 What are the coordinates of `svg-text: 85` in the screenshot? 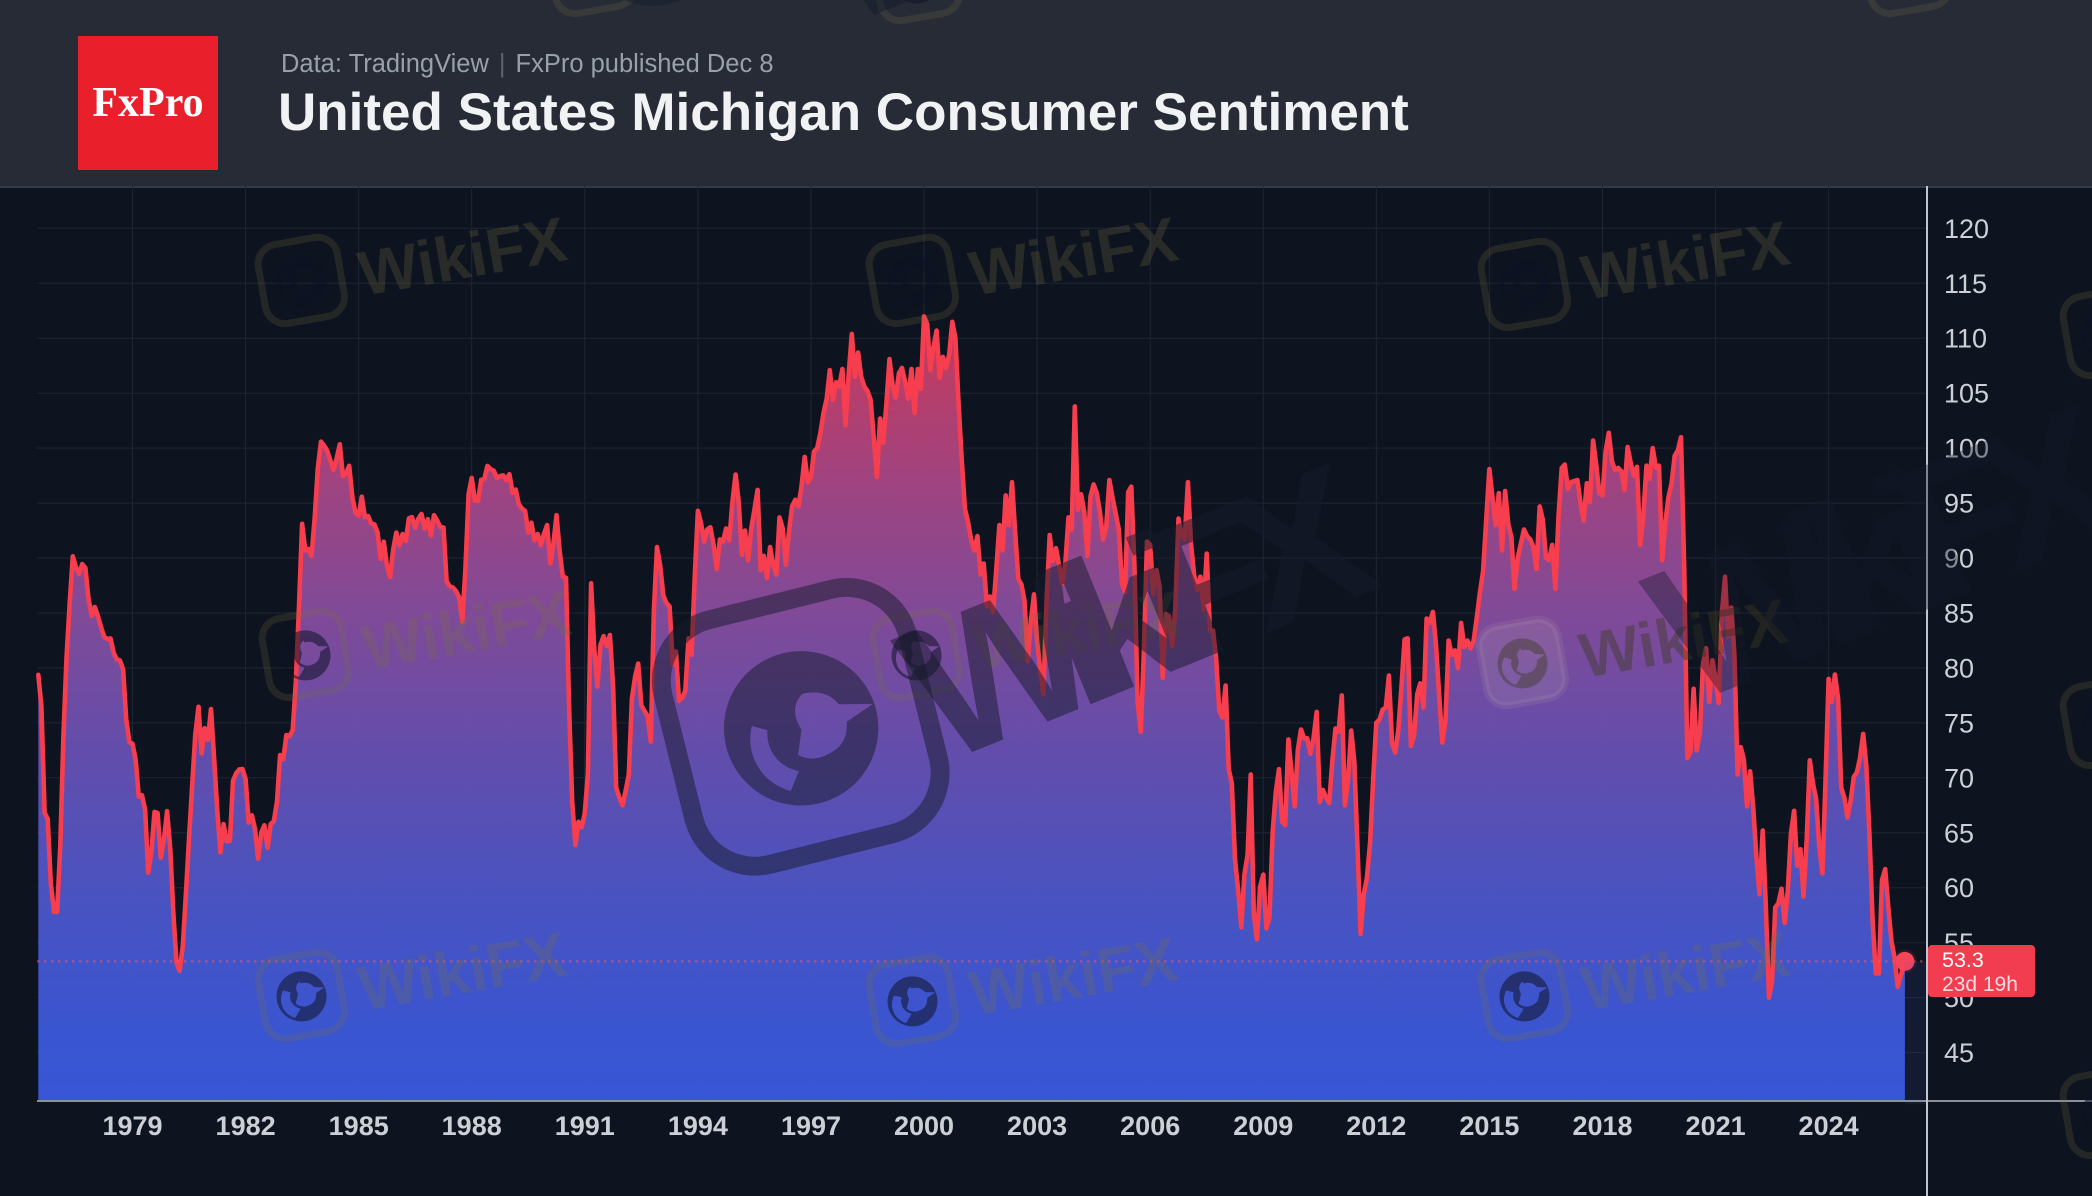 It's located at (1959, 614).